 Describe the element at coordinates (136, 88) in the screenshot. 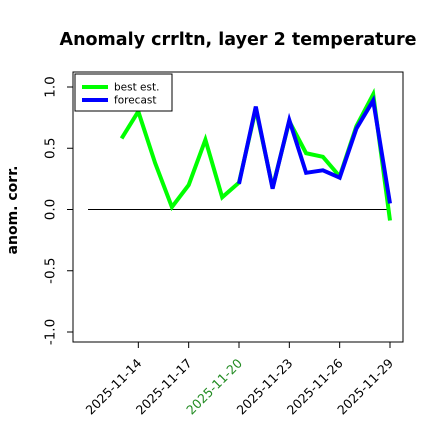

I see `legend-label: best est.` at that location.